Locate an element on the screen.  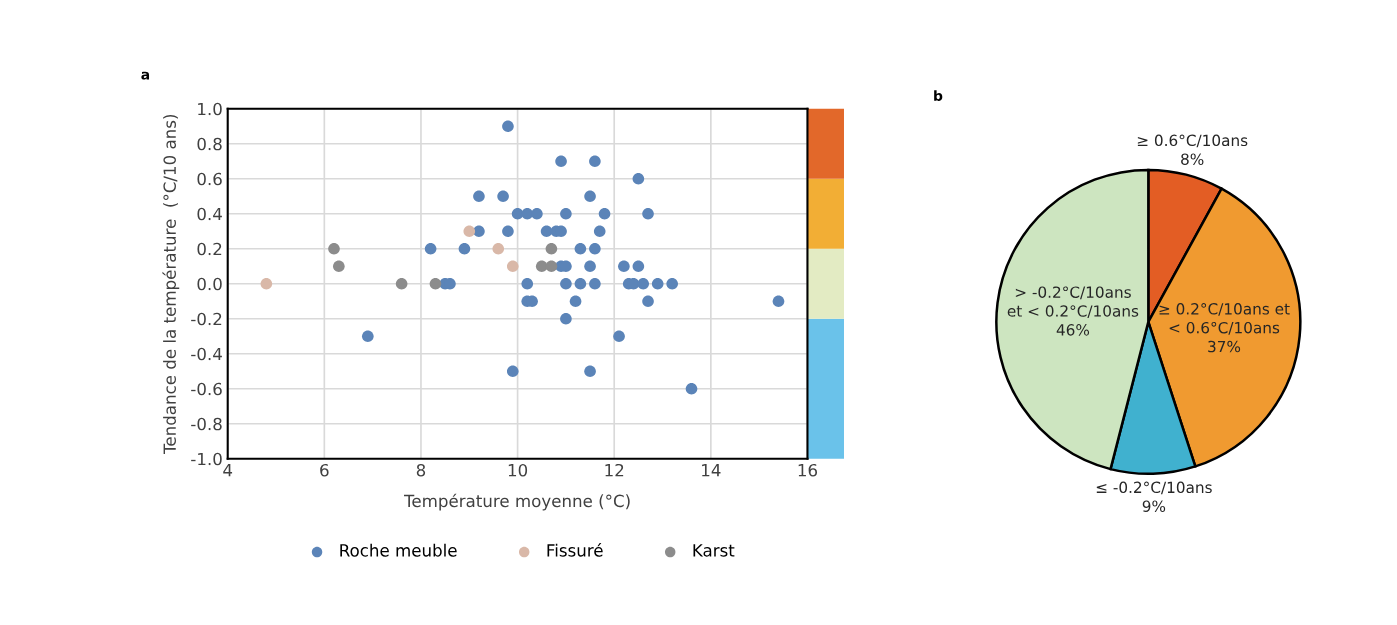
y-tick-label: -0.4 is located at coordinates (206, 354).